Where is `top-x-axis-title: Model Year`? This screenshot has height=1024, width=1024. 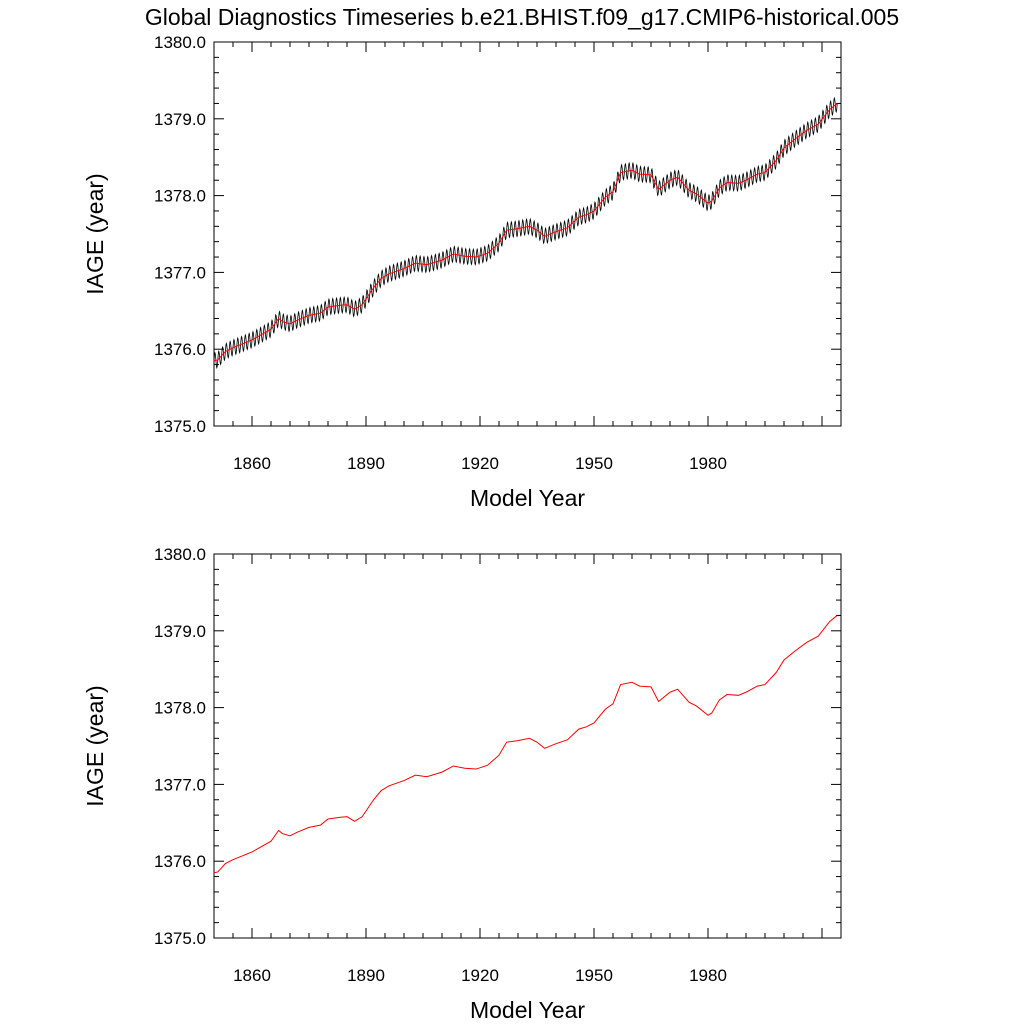 top-x-axis-title: Model Year is located at coordinates (527, 498).